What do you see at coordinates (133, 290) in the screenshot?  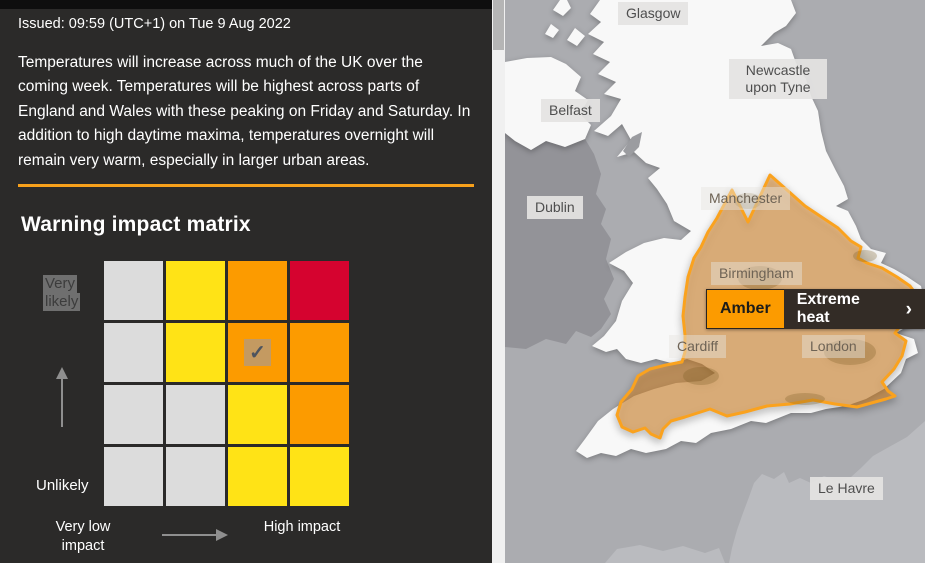 I see `matrix-cell-r0c0` at bounding box center [133, 290].